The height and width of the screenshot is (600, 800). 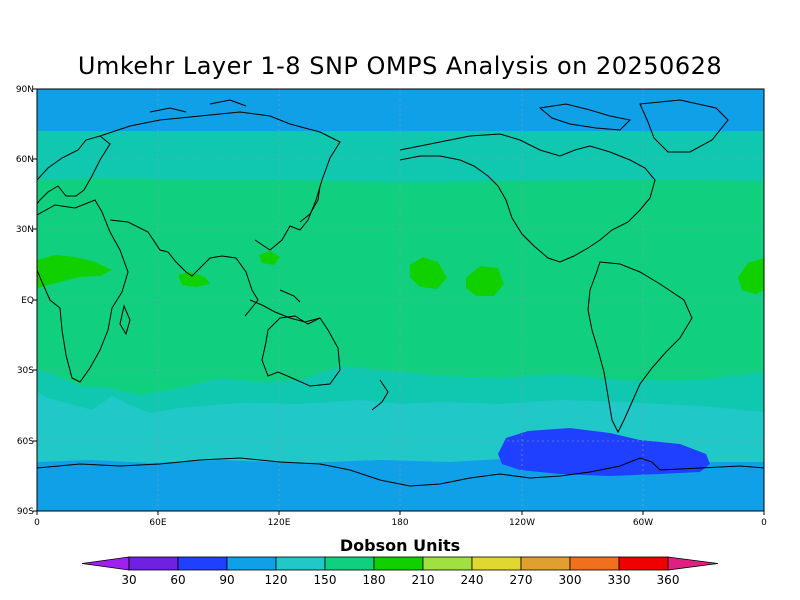 I want to click on colorbar-tick-label: 30, so click(x=128, y=580).